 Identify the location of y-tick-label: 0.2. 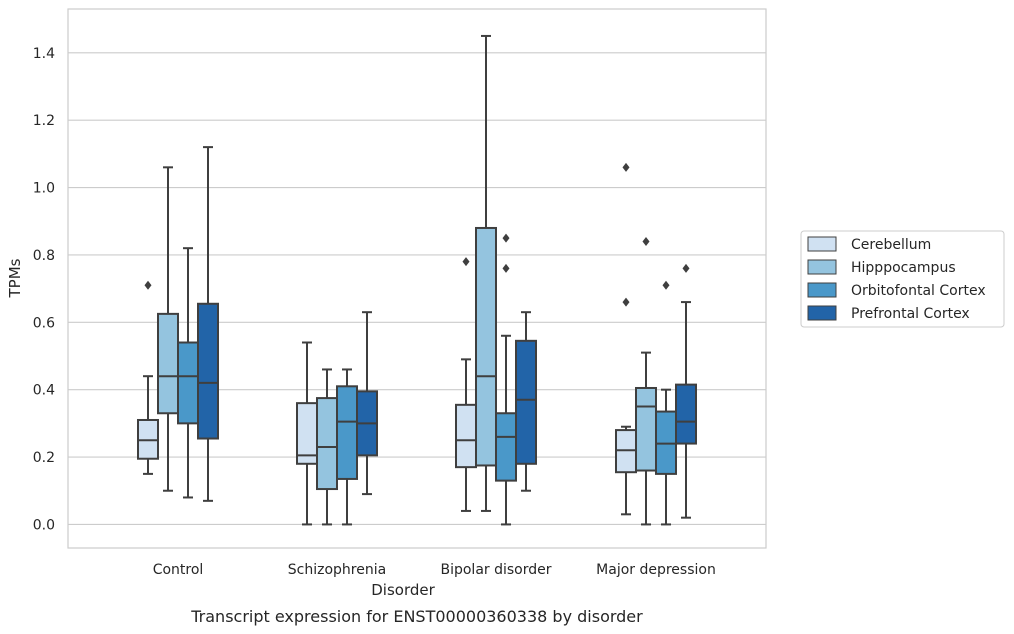
(44, 458).